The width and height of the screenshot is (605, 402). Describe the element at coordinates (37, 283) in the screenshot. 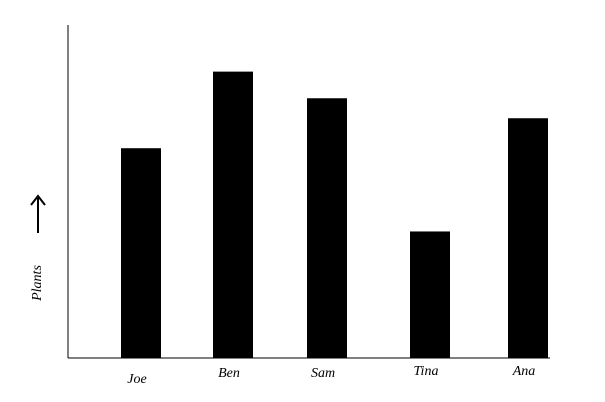

I see `y-axis-label: Plants` at that location.